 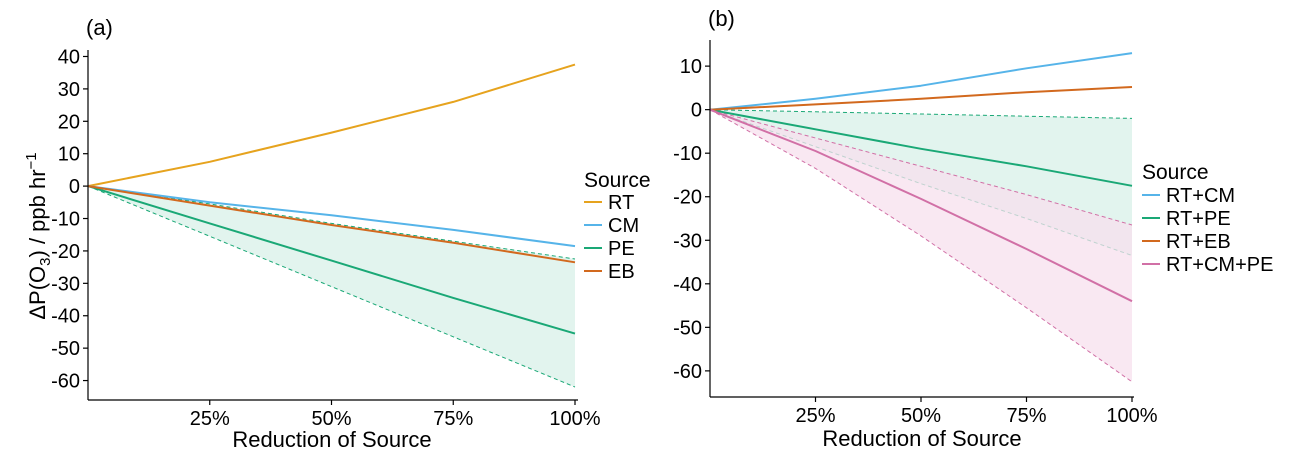 I want to click on legend-label-pe: PE, so click(x=621, y=249).